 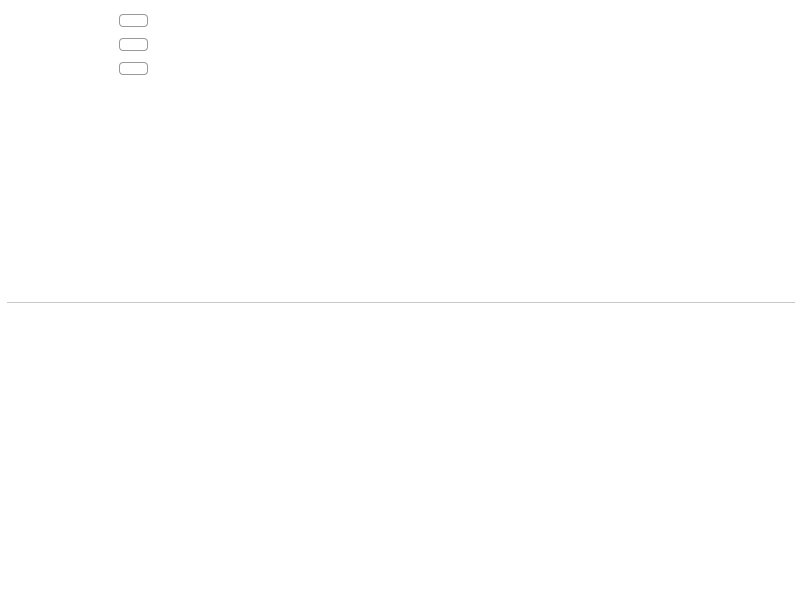 I want to click on symbol-legend, so click(x=400, y=599).